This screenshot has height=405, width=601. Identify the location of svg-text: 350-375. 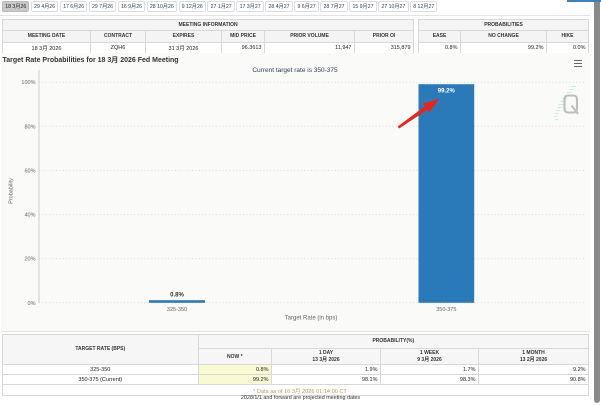
(446, 310).